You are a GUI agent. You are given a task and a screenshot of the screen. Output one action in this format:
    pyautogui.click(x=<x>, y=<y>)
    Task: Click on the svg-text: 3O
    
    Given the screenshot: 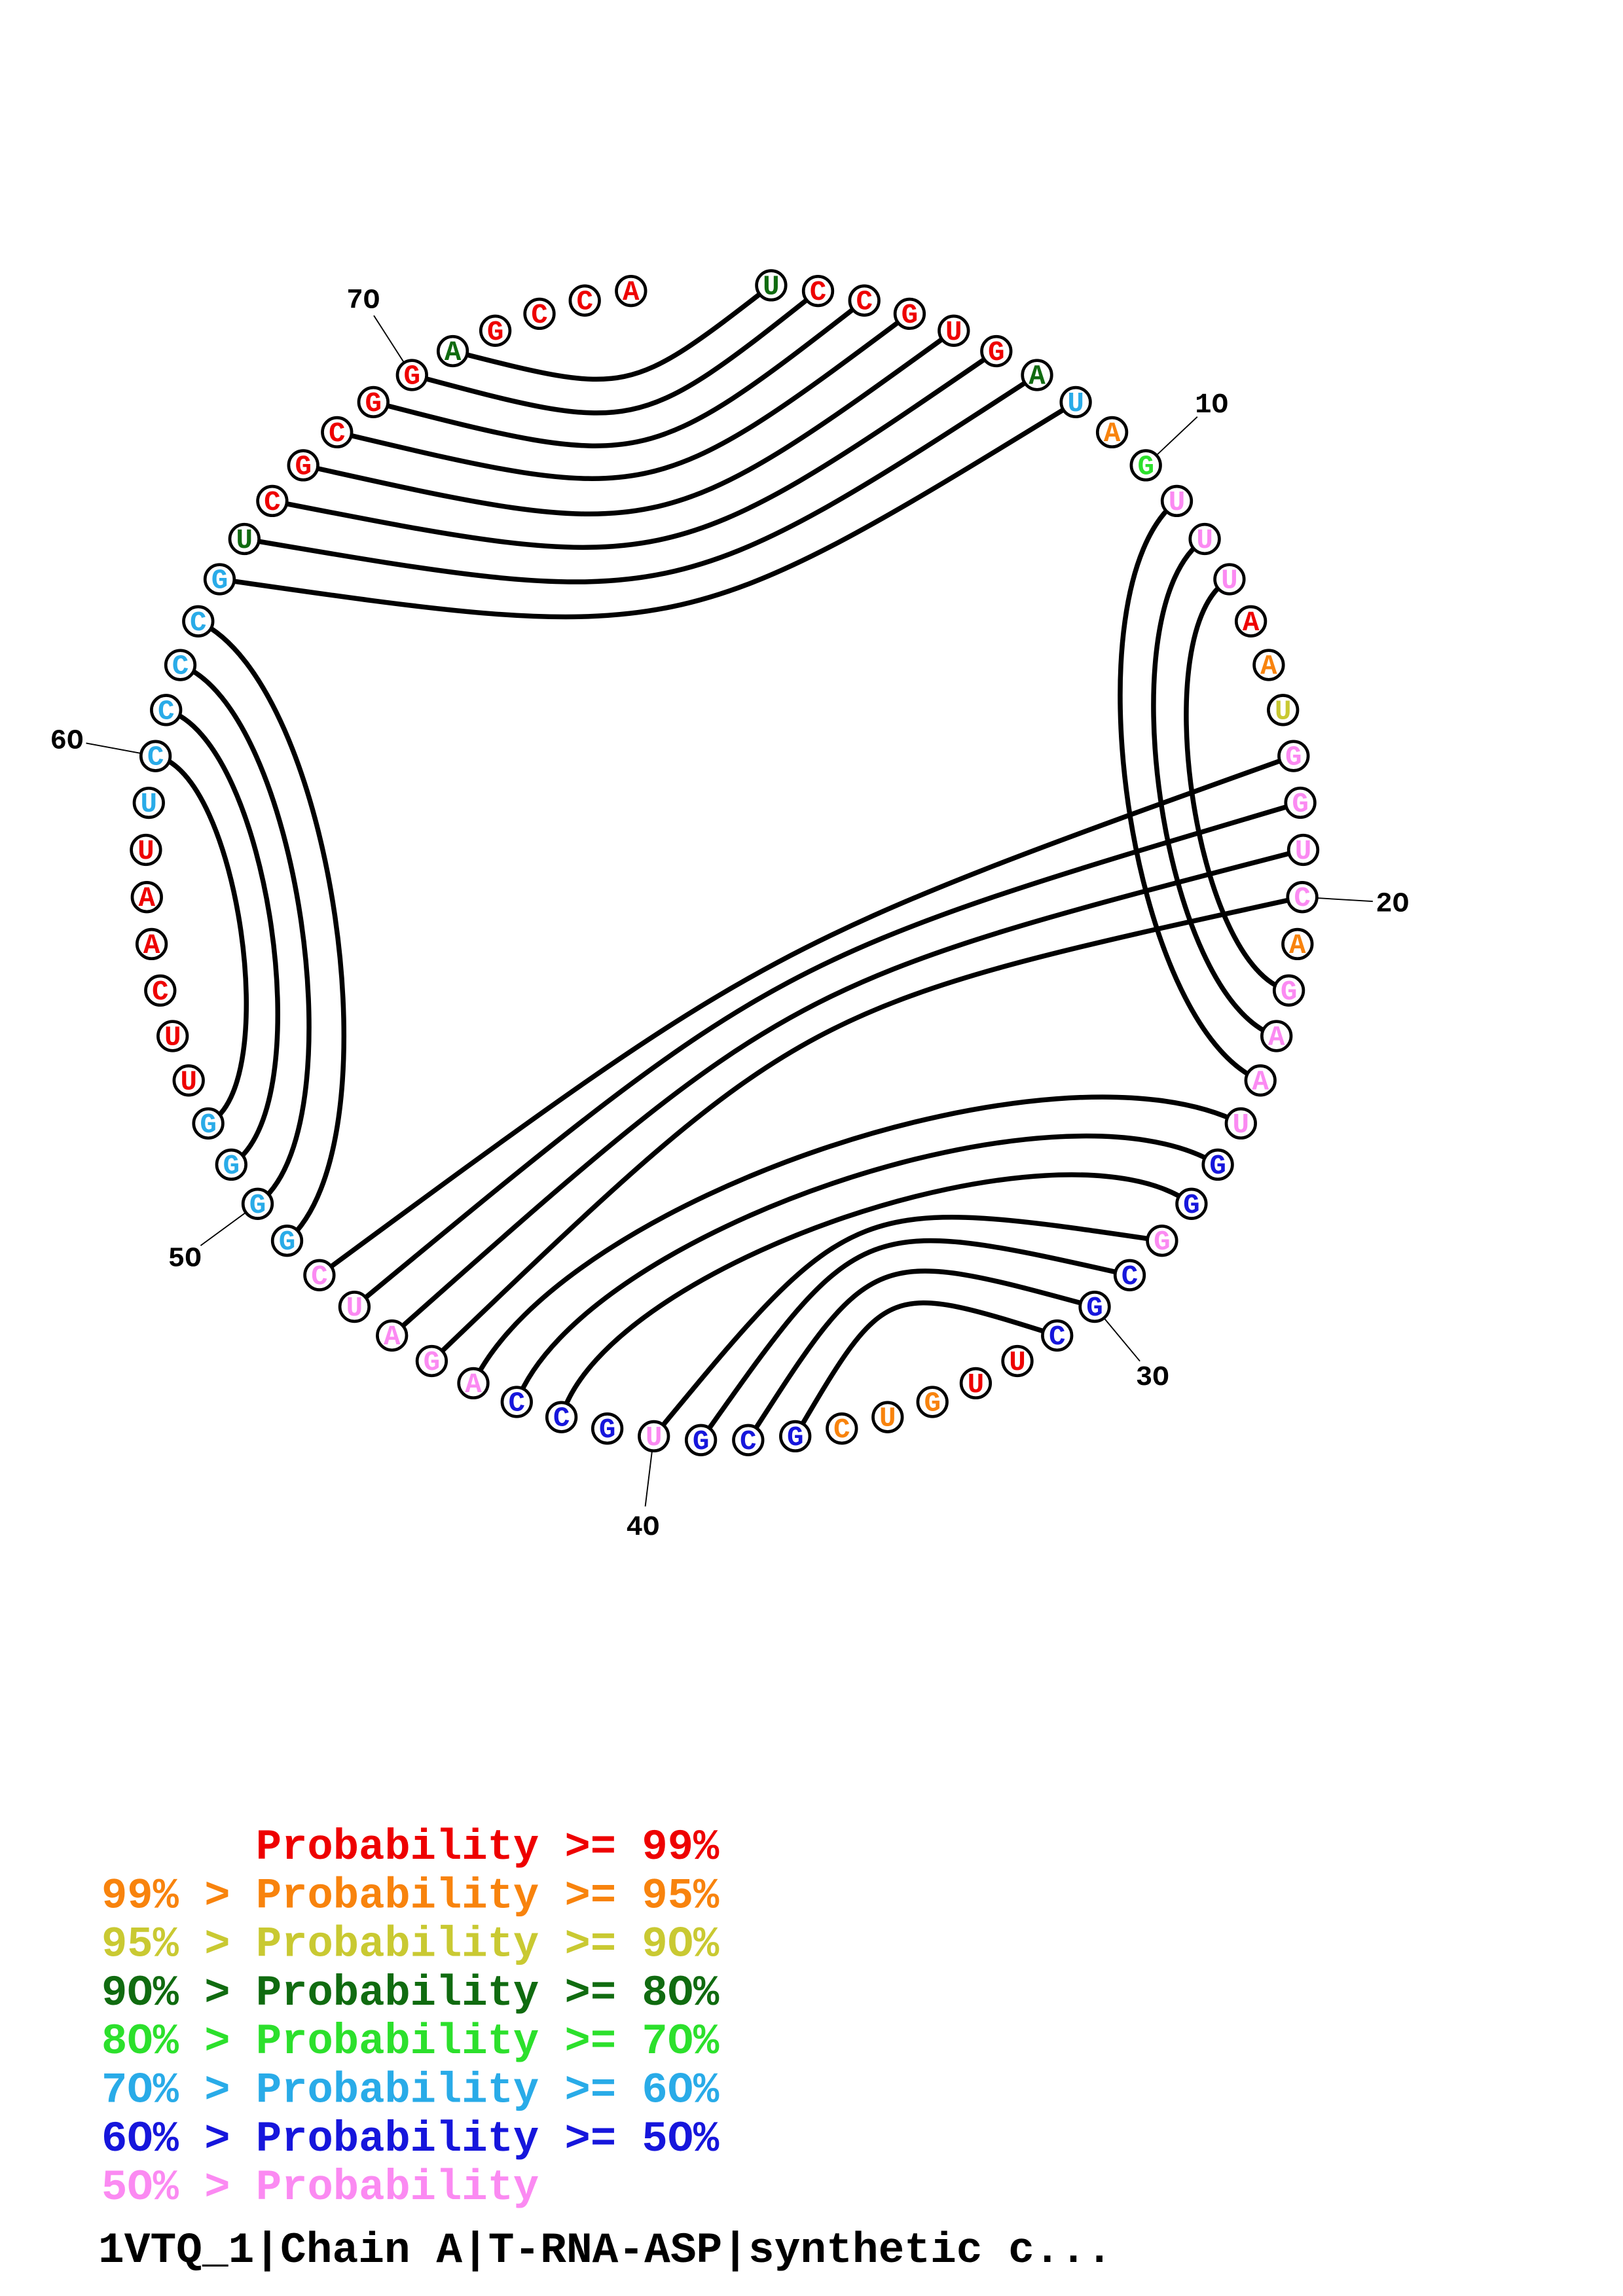 What is the action you would take?
    pyautogui.click(x=1152, y=1377)
    